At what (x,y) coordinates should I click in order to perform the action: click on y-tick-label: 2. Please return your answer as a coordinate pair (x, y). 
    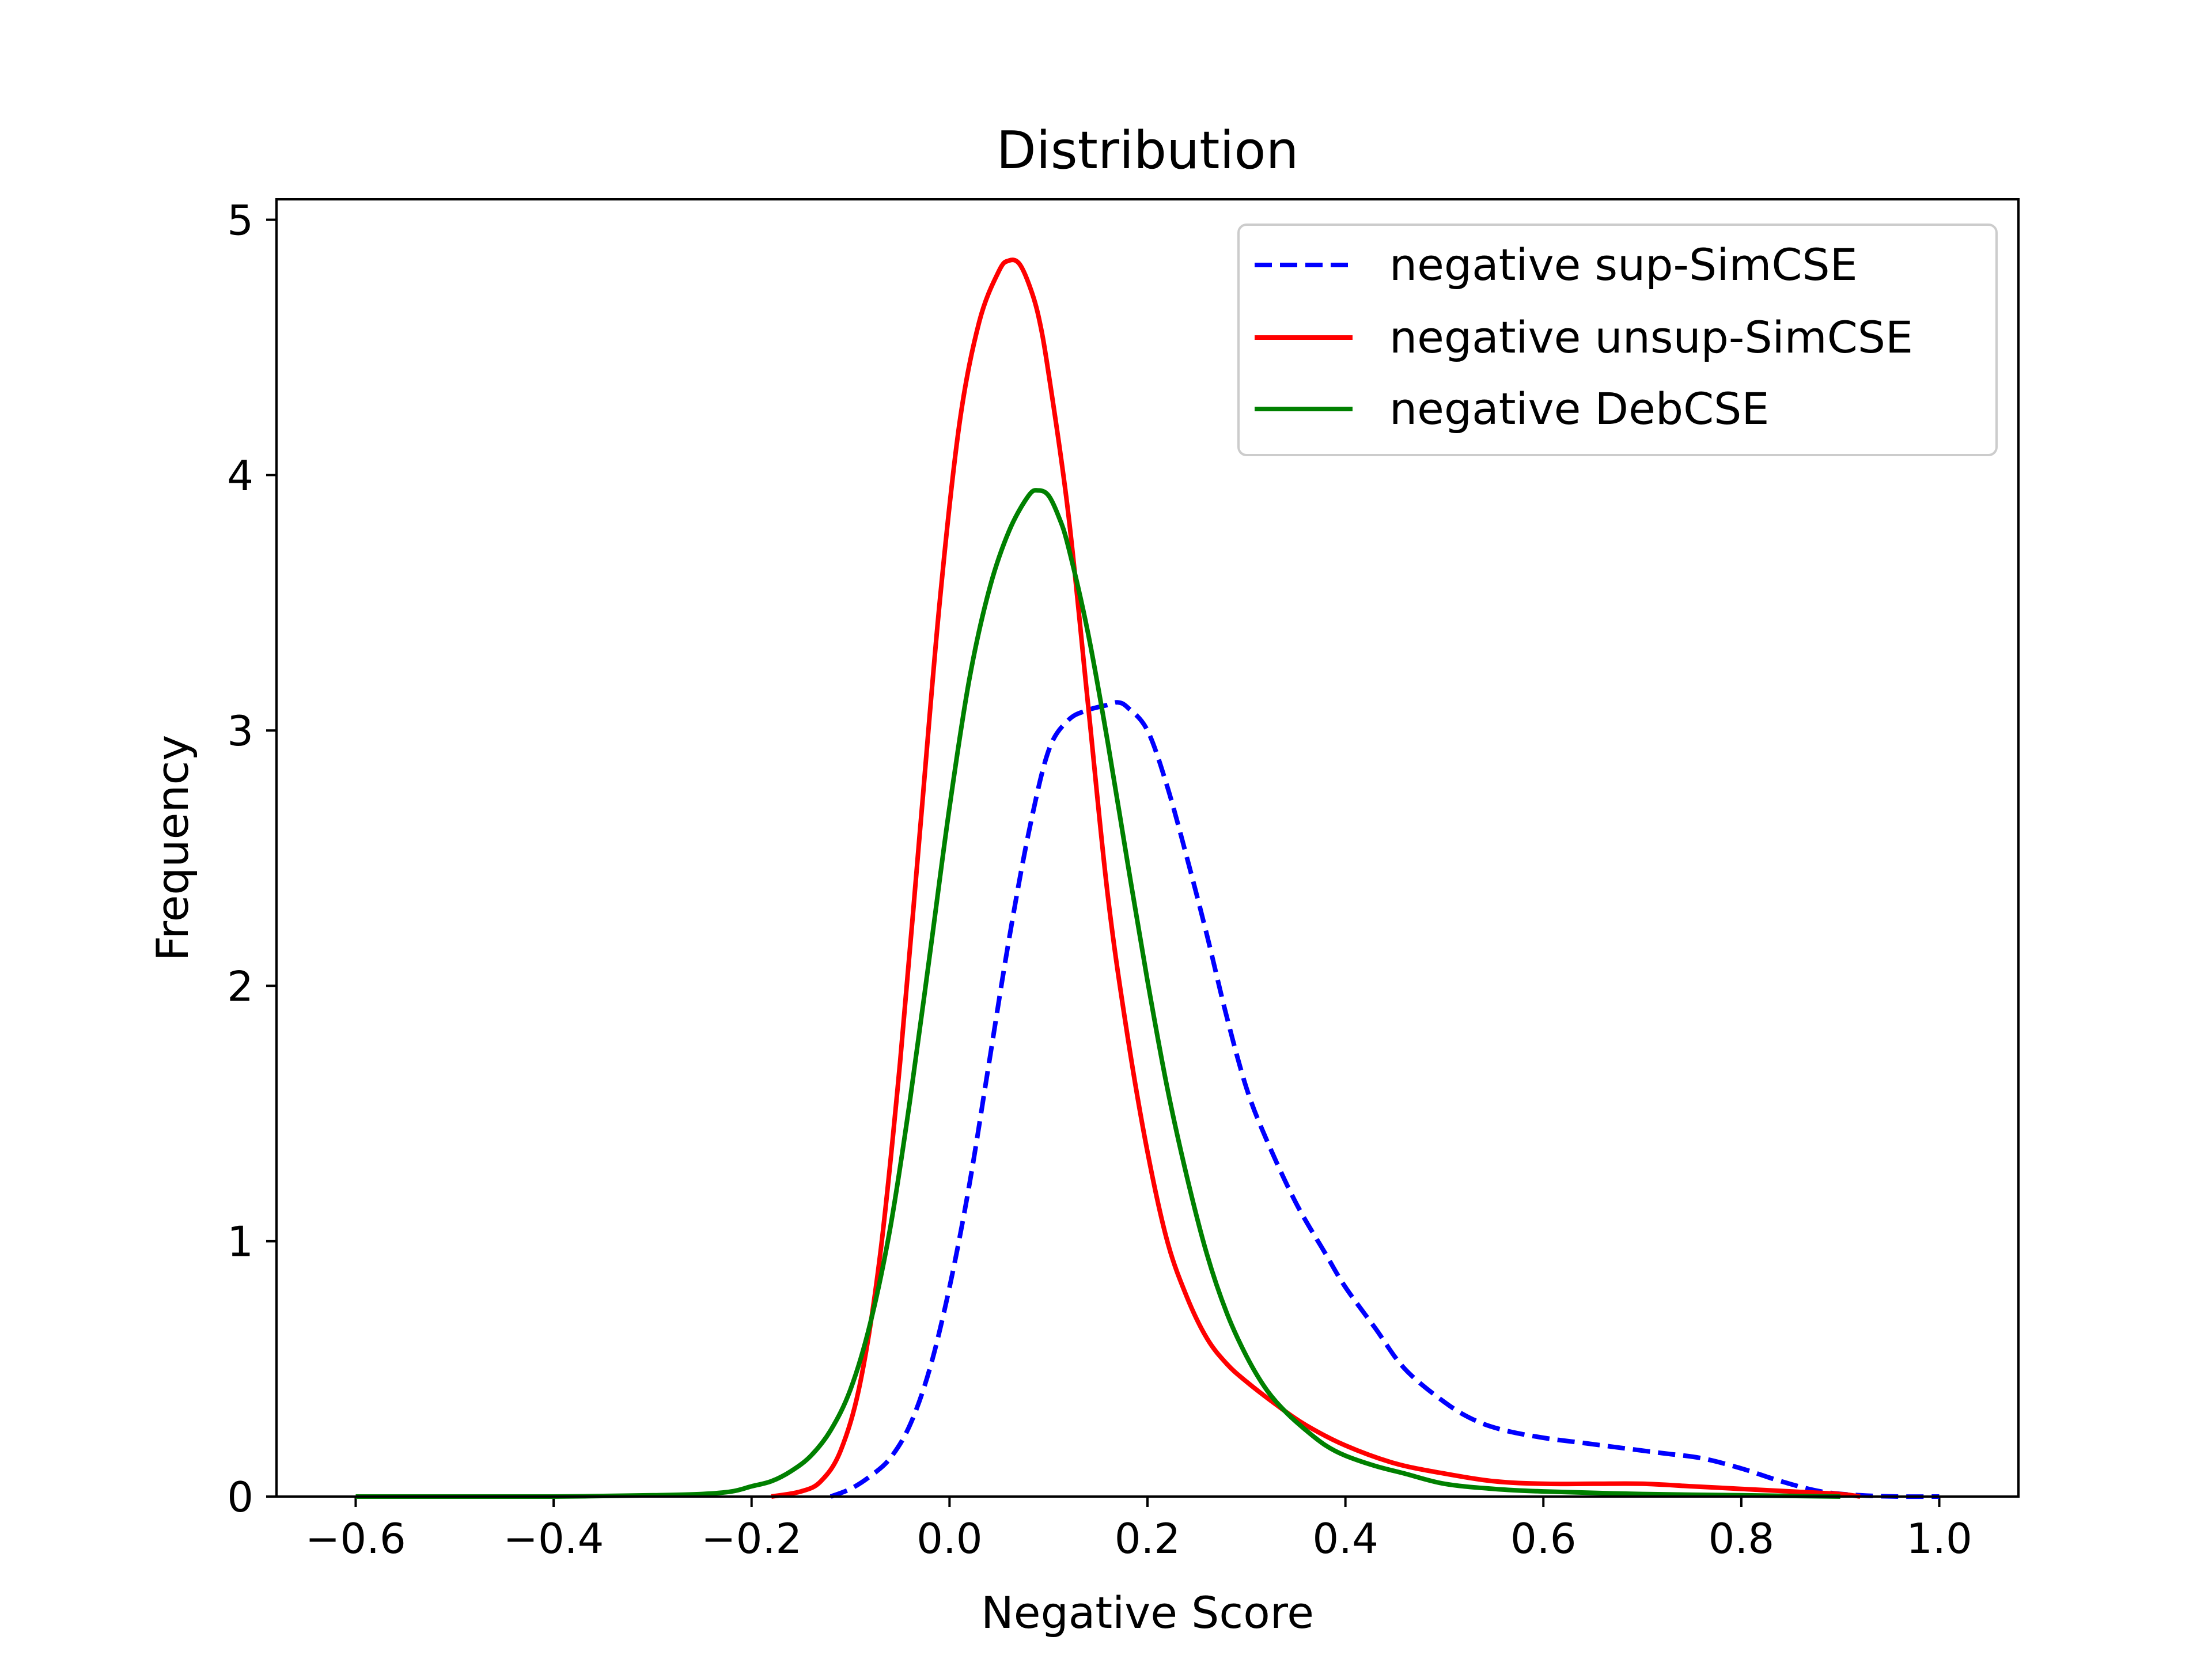
    Looking at the image, I should click on (240, 986).